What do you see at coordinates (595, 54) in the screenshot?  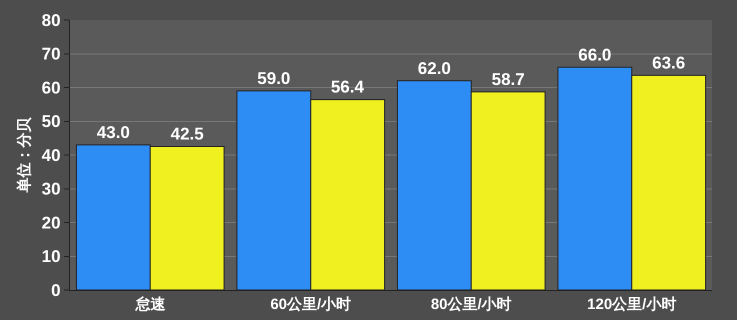 I see `data-label: 66.0` at bounding box center [595, 54].